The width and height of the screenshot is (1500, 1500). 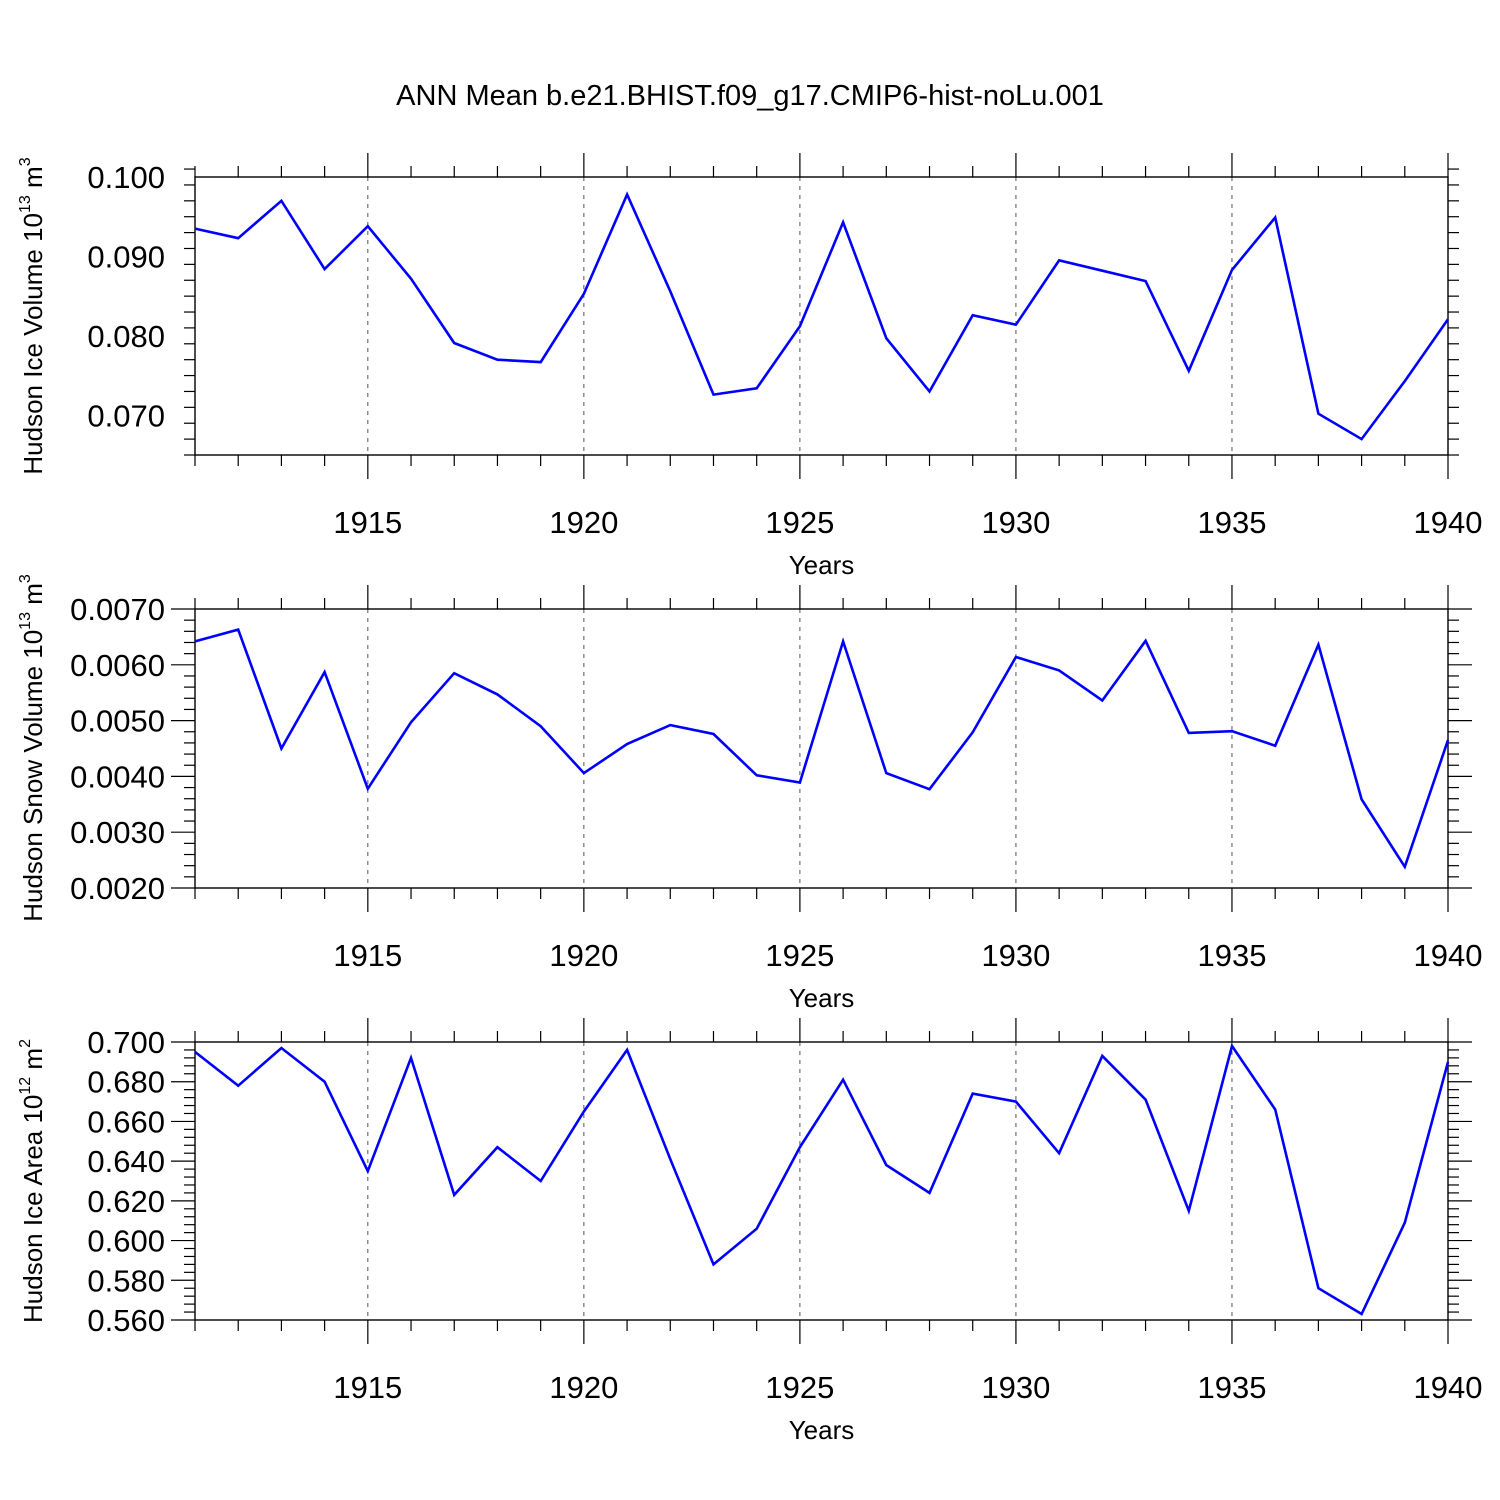 What do you see at coordinates (25, 1043) in the screenshot?
I see `y-label-unit-exp: 2` at bounding box center [25, 1043].